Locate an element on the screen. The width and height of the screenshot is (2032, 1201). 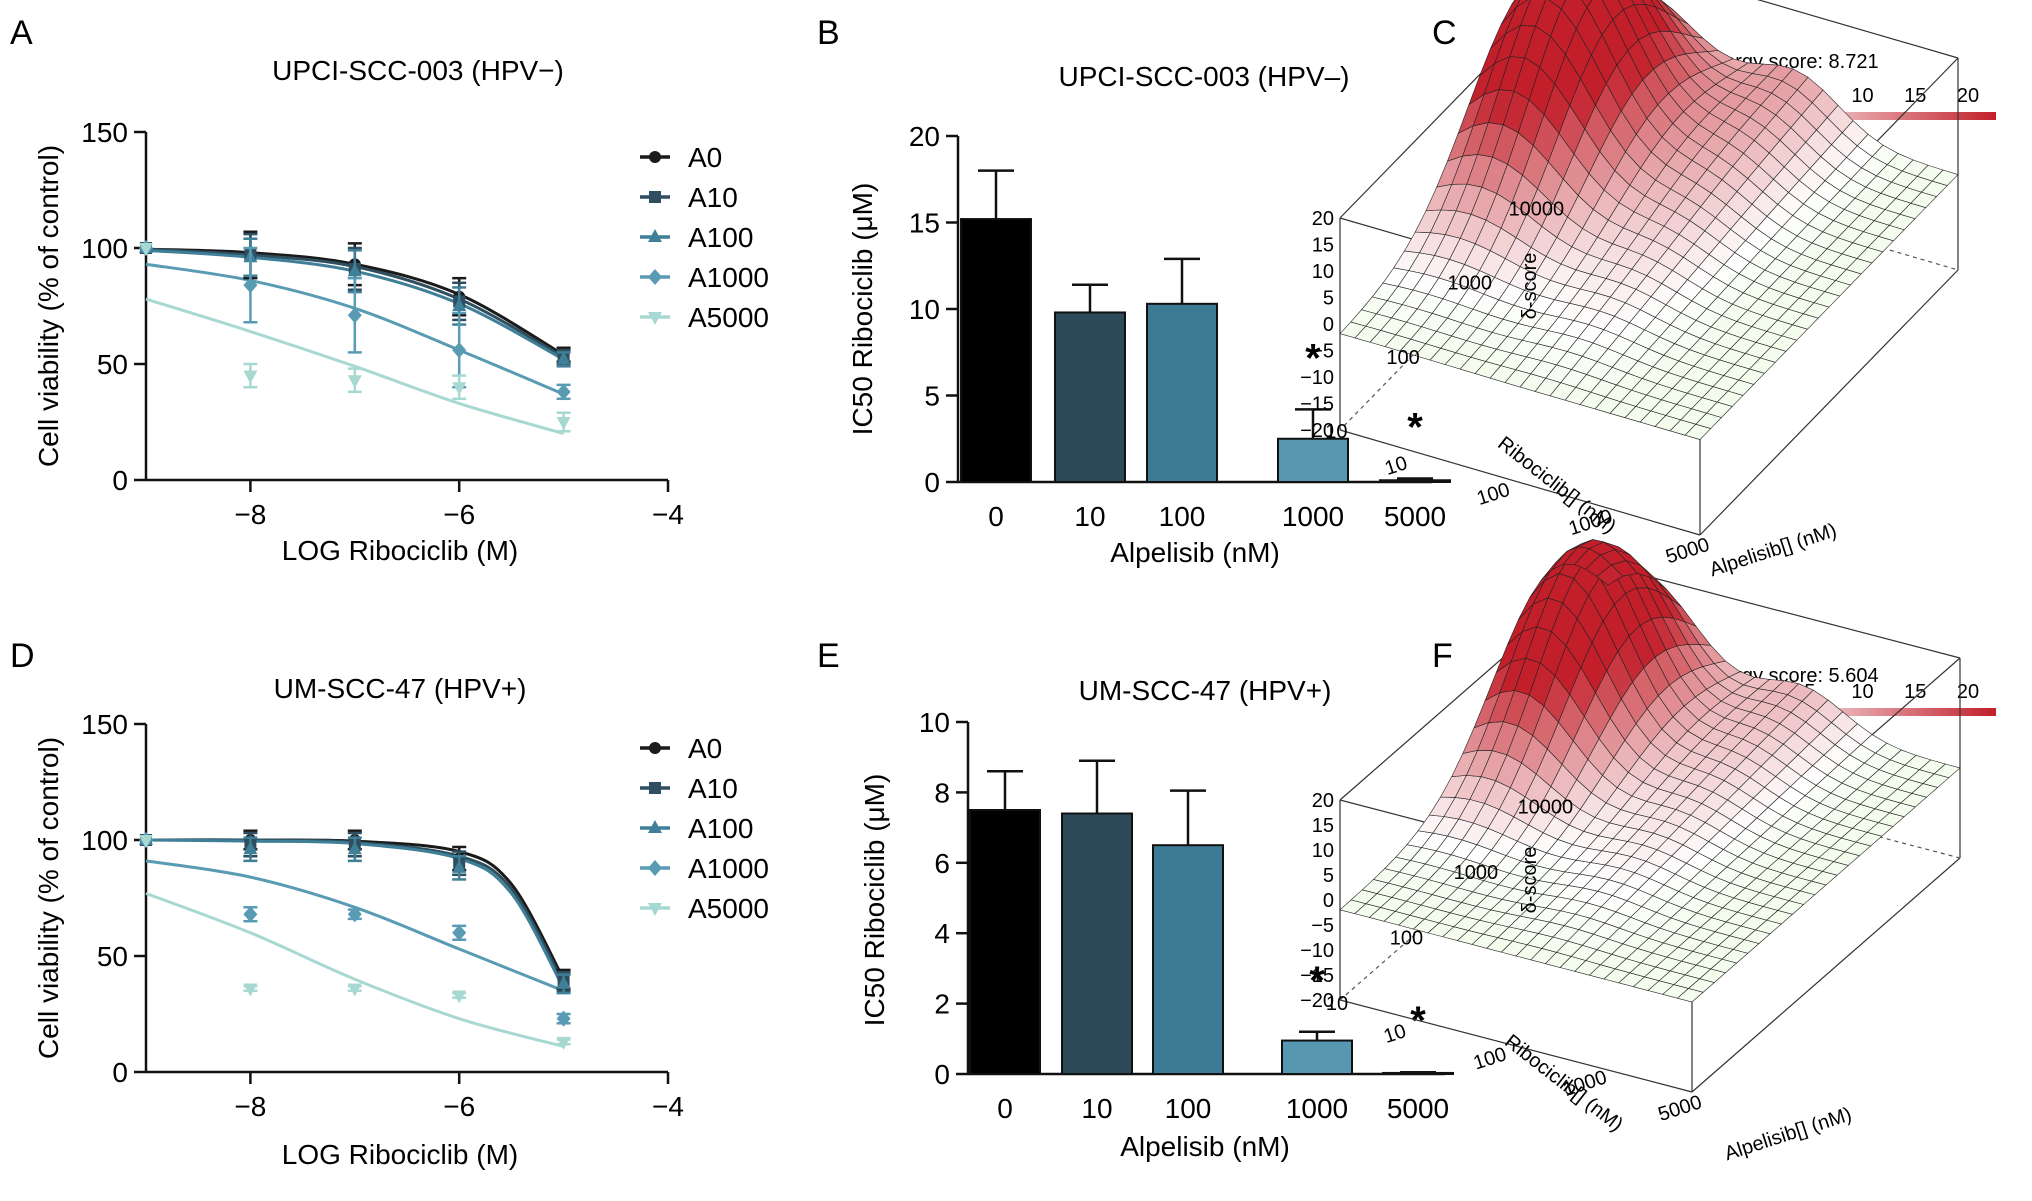
panel-d-y-label: Cell viability (% of control) is located at coordinates (48, 898).